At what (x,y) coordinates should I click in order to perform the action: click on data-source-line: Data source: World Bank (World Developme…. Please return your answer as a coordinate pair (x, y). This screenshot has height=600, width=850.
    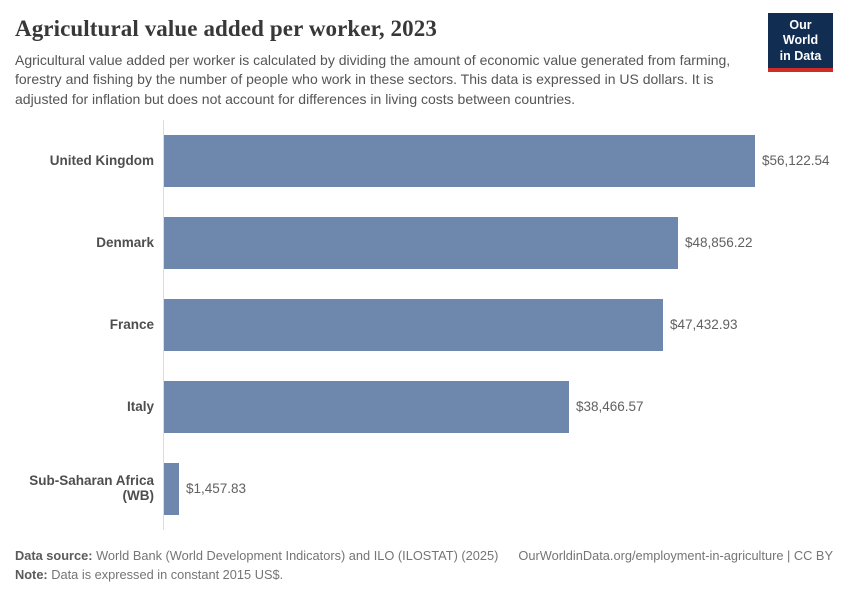
    Looking at the image, I should click on (256, 556).